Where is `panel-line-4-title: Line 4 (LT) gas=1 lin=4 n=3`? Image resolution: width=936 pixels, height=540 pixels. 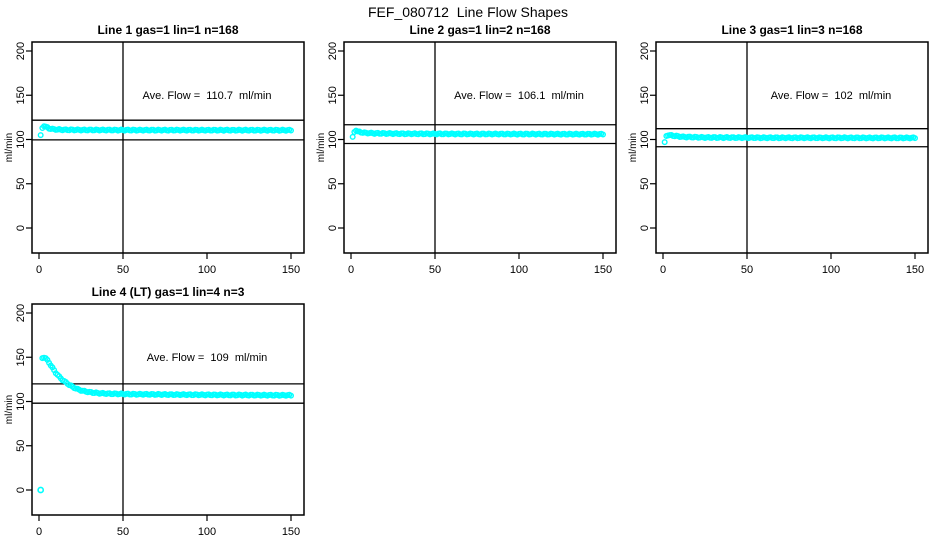 panel-line-4-title: Line 4 (LT) gas=1 lin=4 n=3 is located at coordinates (168, 292).